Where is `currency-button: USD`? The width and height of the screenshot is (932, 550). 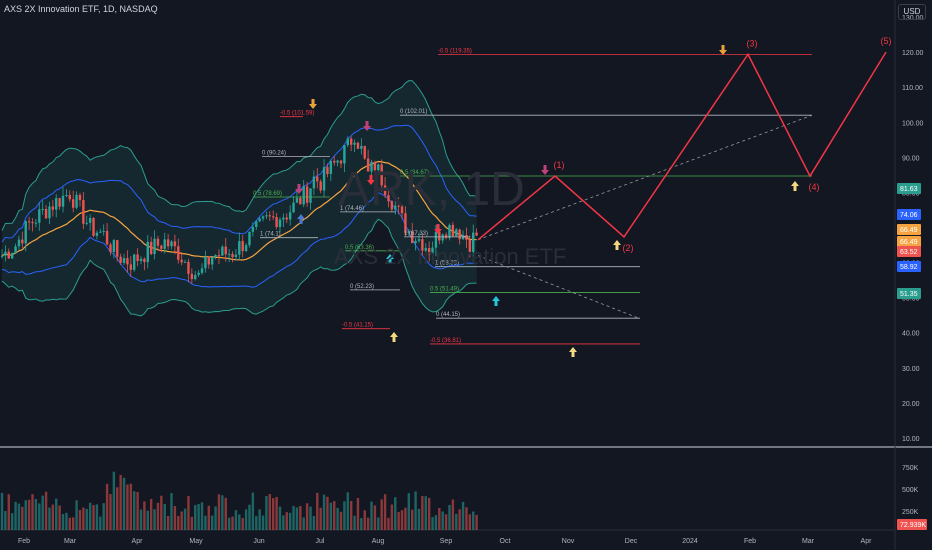 currency-button: USD is located at coordinates (912, 12).